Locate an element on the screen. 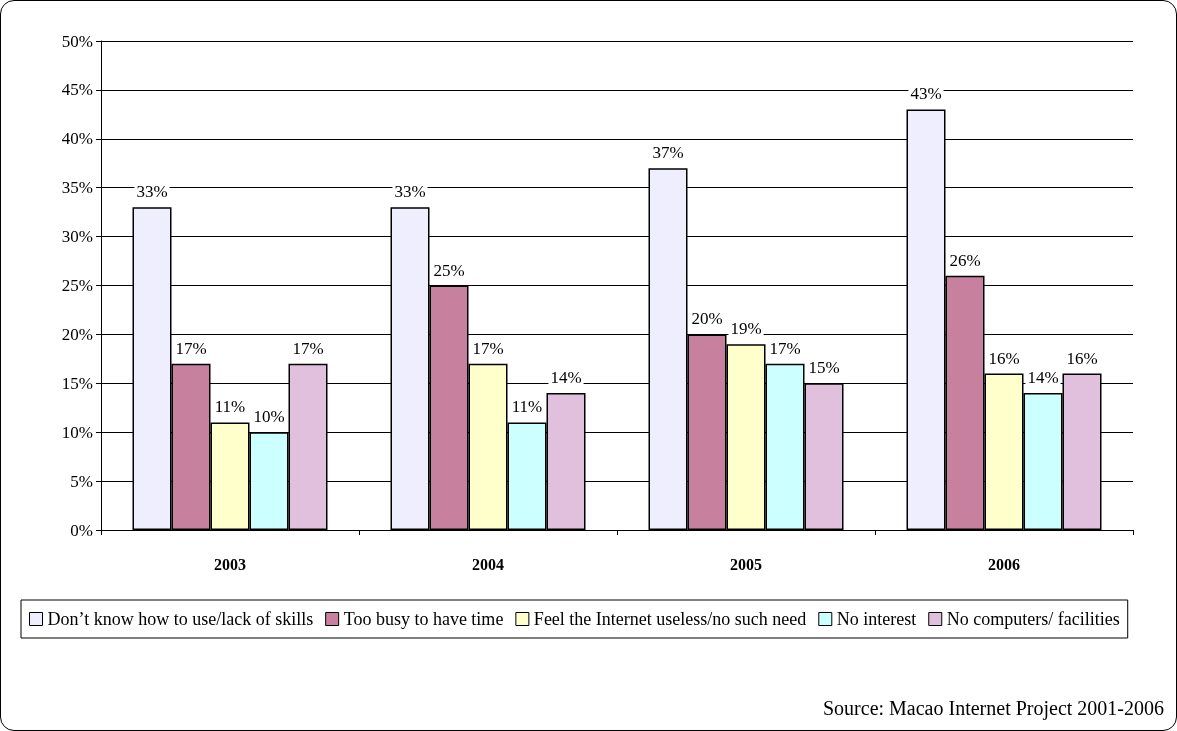  legend-label: No computers/ facilities is located at coordinates (1033, 619).